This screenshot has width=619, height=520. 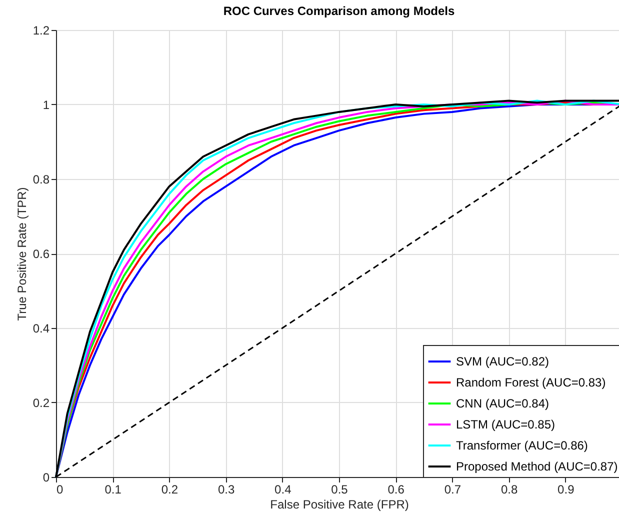 What do you see at coordinates (46, 477) in the screenshot?
I see `y-tick-label: 0` at bounding box center [46, 477].